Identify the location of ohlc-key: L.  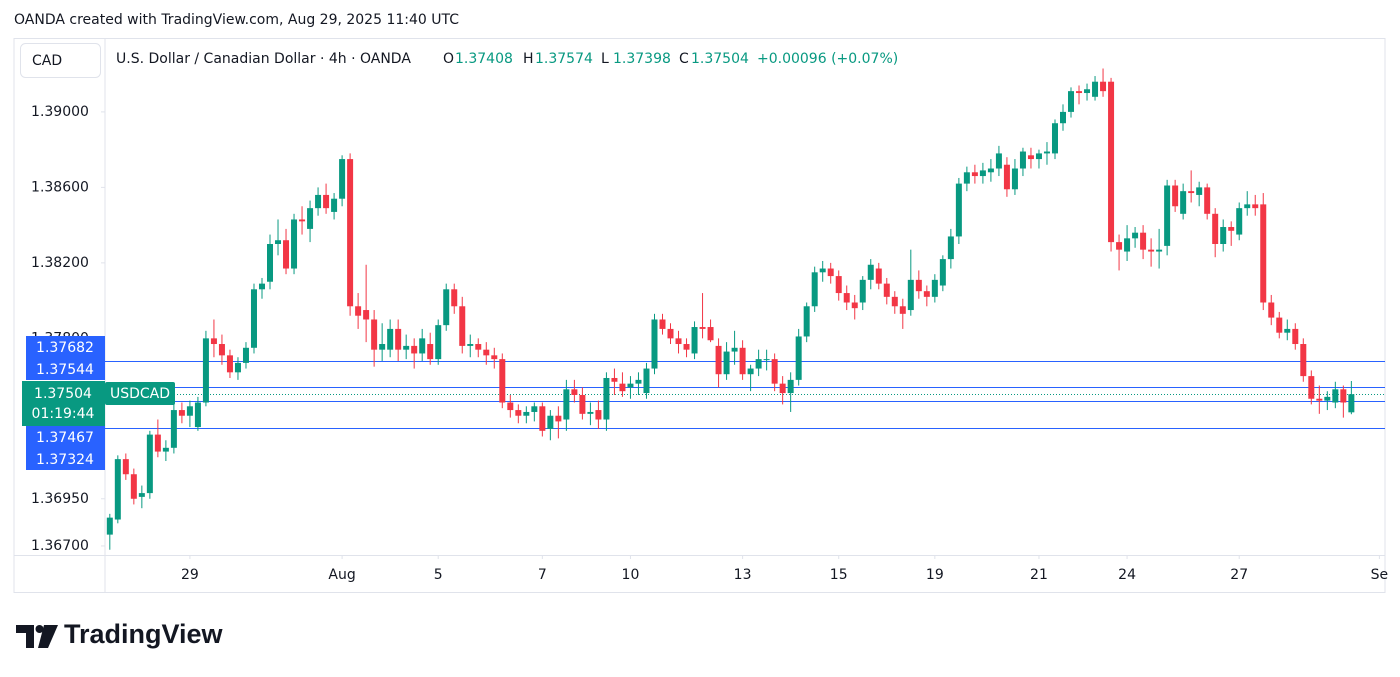
(605, 59).